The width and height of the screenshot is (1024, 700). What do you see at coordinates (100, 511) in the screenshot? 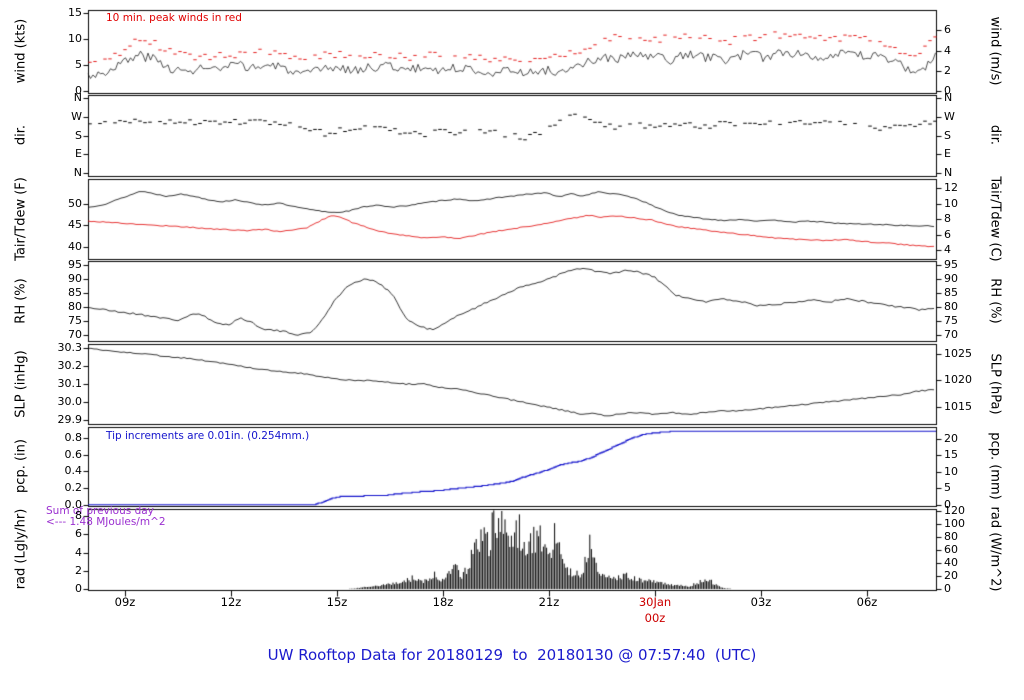
I see `annotation-radiation-sum-line1: Sum of previous day` at bounding box center [100, 511].